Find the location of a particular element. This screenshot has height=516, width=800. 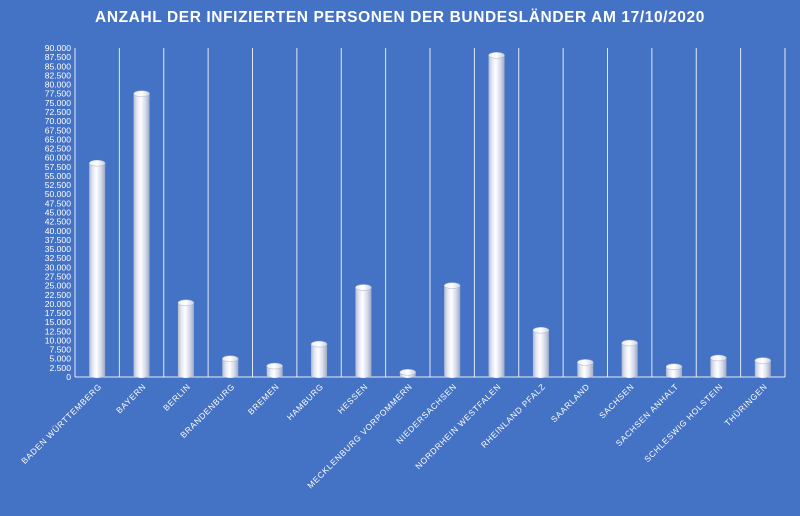

y-tick-label: 57.500 is located at coordinates (58, 167).